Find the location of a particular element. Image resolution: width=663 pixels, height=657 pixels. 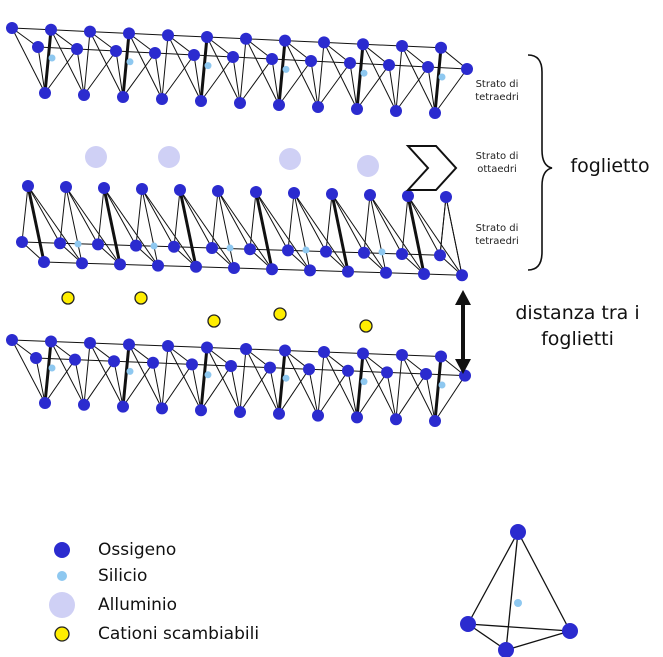

label-tetrahedral-layer-bottom: Strato di tetraedri is located at coordinates (497, 235).